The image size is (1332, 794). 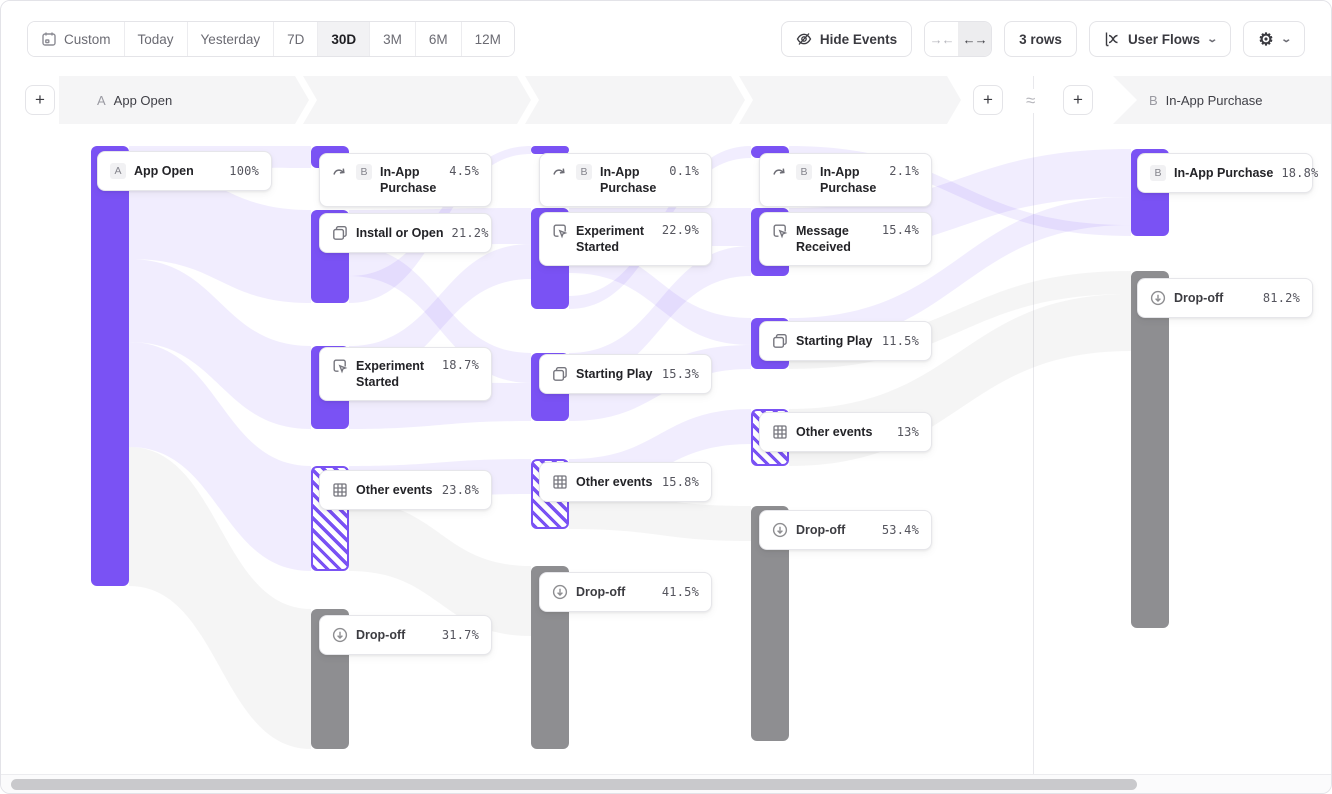 I want to click on flows-chart-icon, so click(x=1111, y=39).